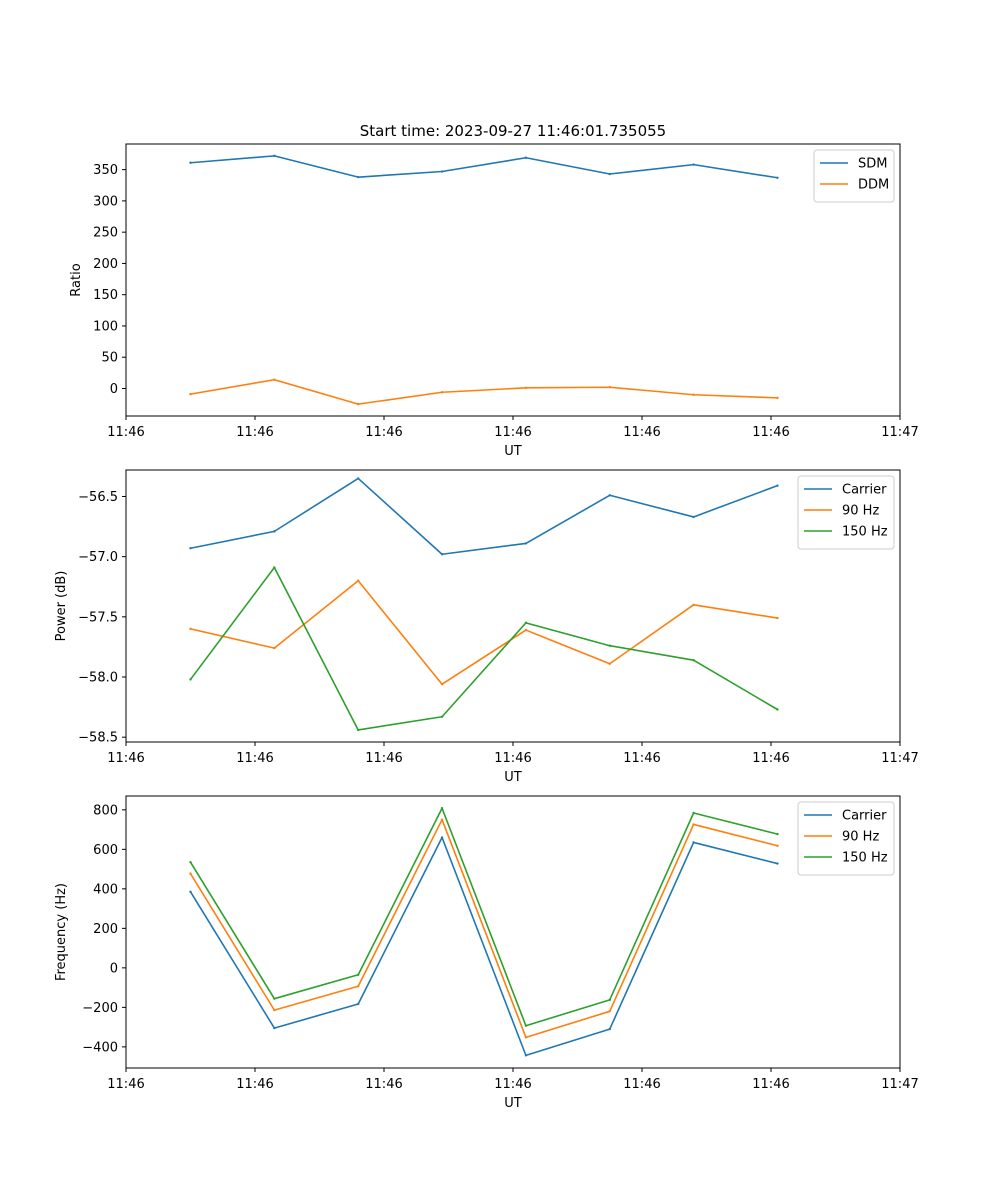  I want to click on y-tick-label: 100, so click(105, 326).